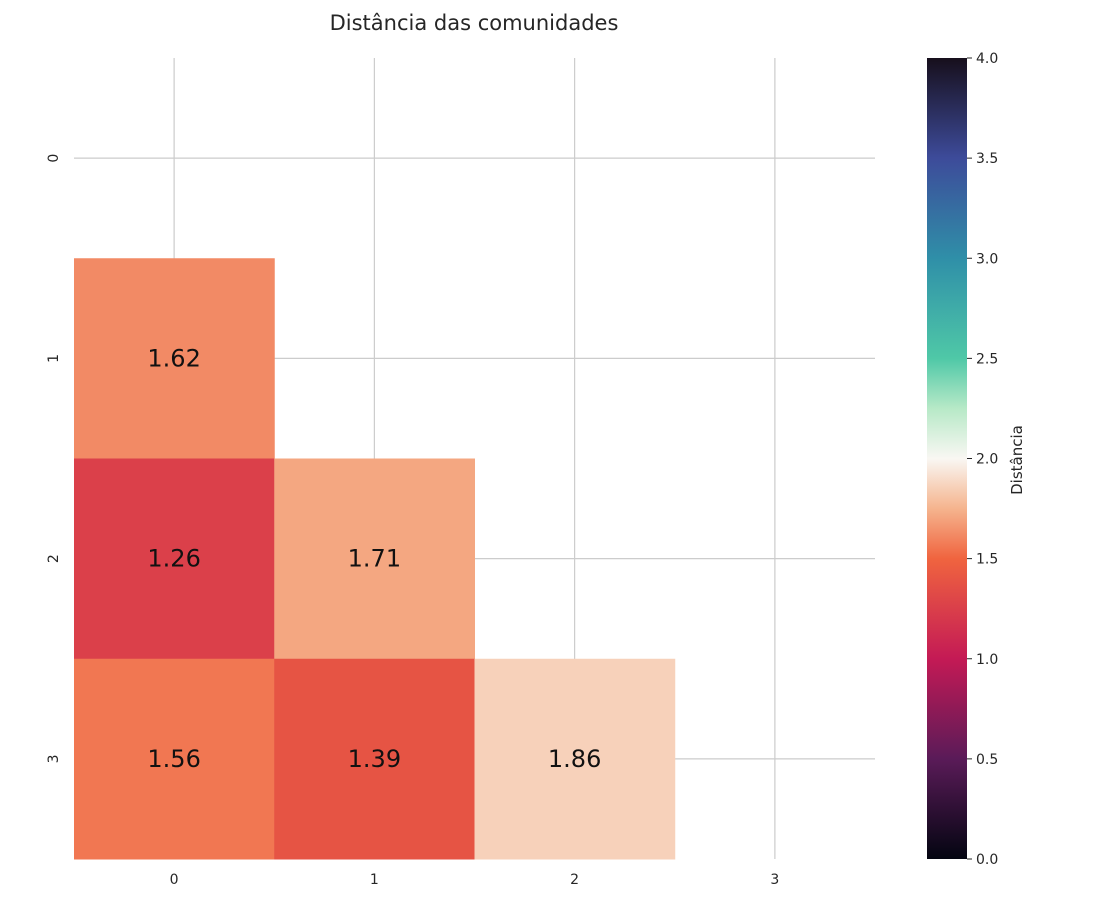 This screenshot has width=1100, height=900. I want to click on chart-title: Distância das comunidades, so click(474, 23).